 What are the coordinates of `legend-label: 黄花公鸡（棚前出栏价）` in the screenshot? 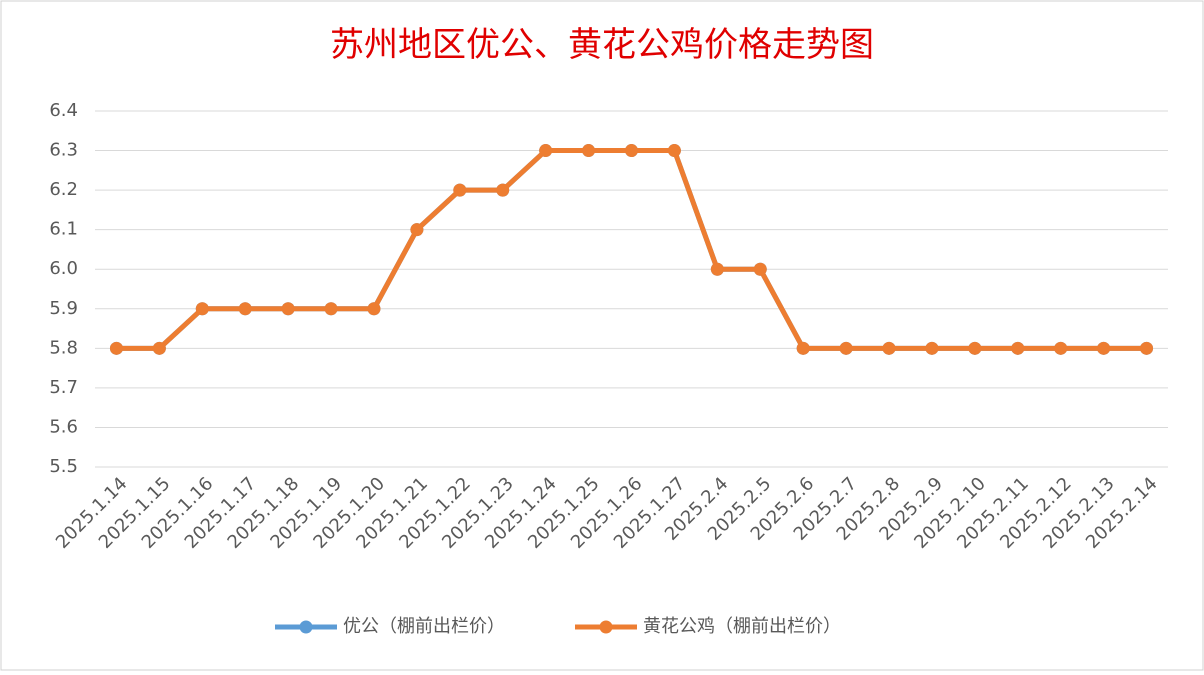 It's located at (742, 626).